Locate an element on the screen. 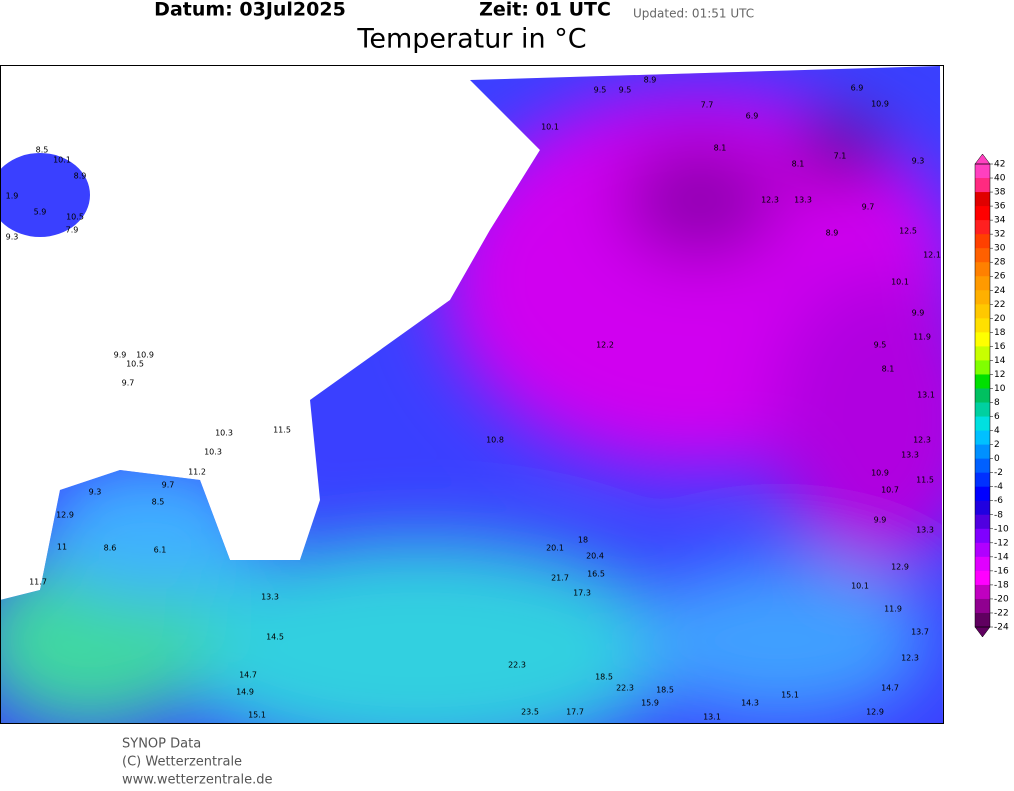 Image resolution: width=1014 pixels, height=791 pixels. time: Zeit: 01 UTC is located at coordinates (545, 10).